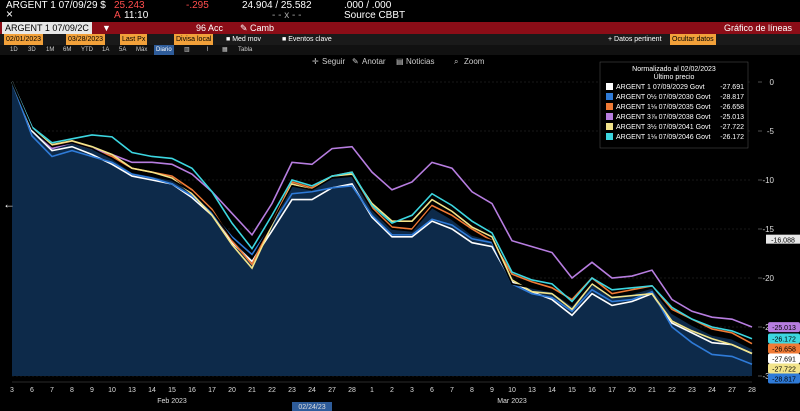 This screenshot has width=800, height=411. I want to click on range-ytd: YTD, so click(87, 50).